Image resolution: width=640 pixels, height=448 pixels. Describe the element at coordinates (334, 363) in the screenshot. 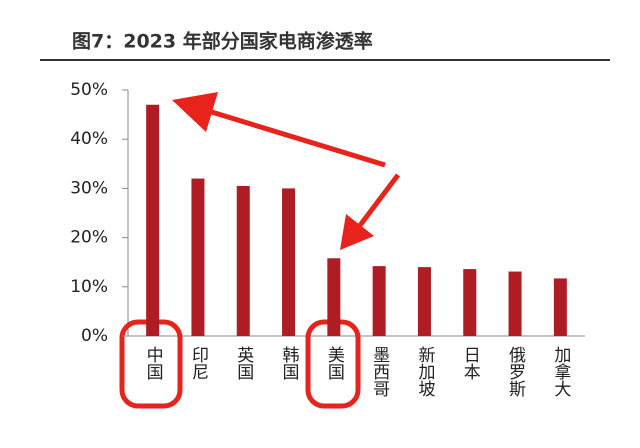

I see `x-tick-label: 美国` at that location.